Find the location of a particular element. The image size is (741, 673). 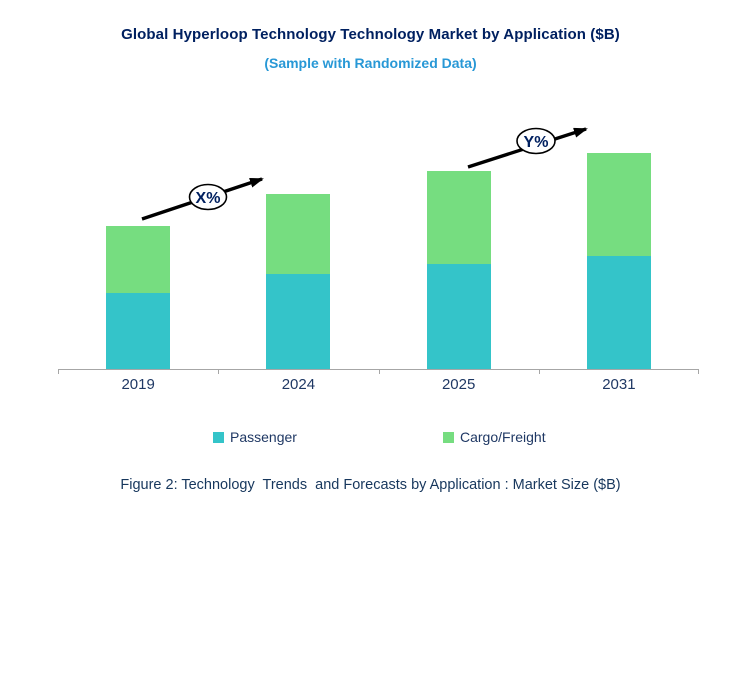

bar-segment-2024-passenger is located at coordinates (298, 321).